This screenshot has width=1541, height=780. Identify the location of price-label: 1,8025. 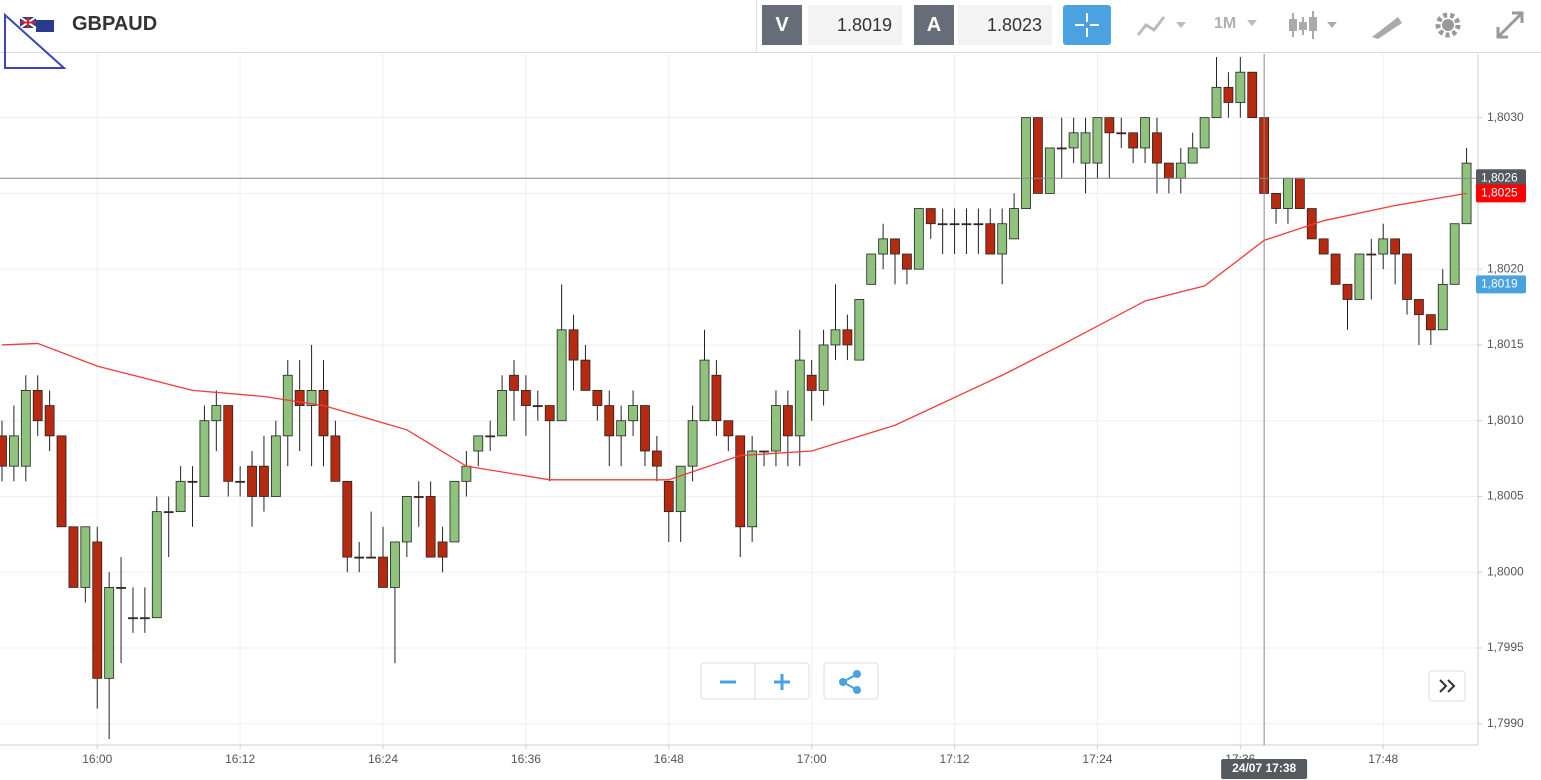
(1499, 193).